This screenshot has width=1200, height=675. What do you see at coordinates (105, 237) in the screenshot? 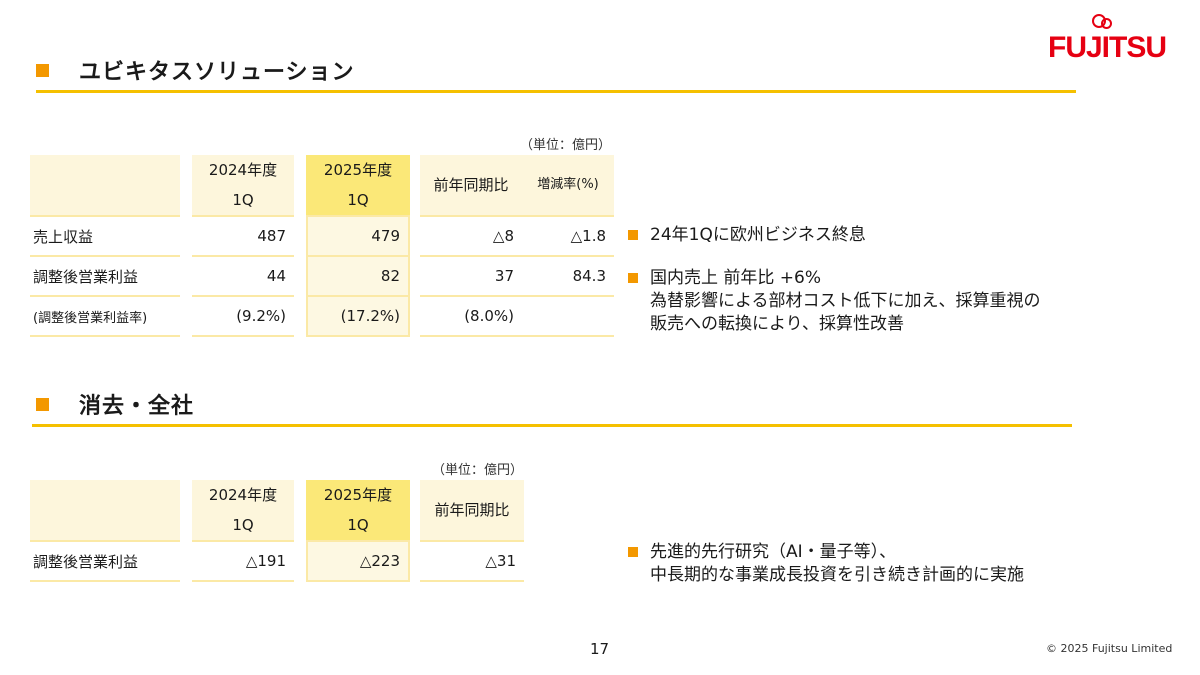
I see `row-label: 売上収益` at bounding box center [105, 237].